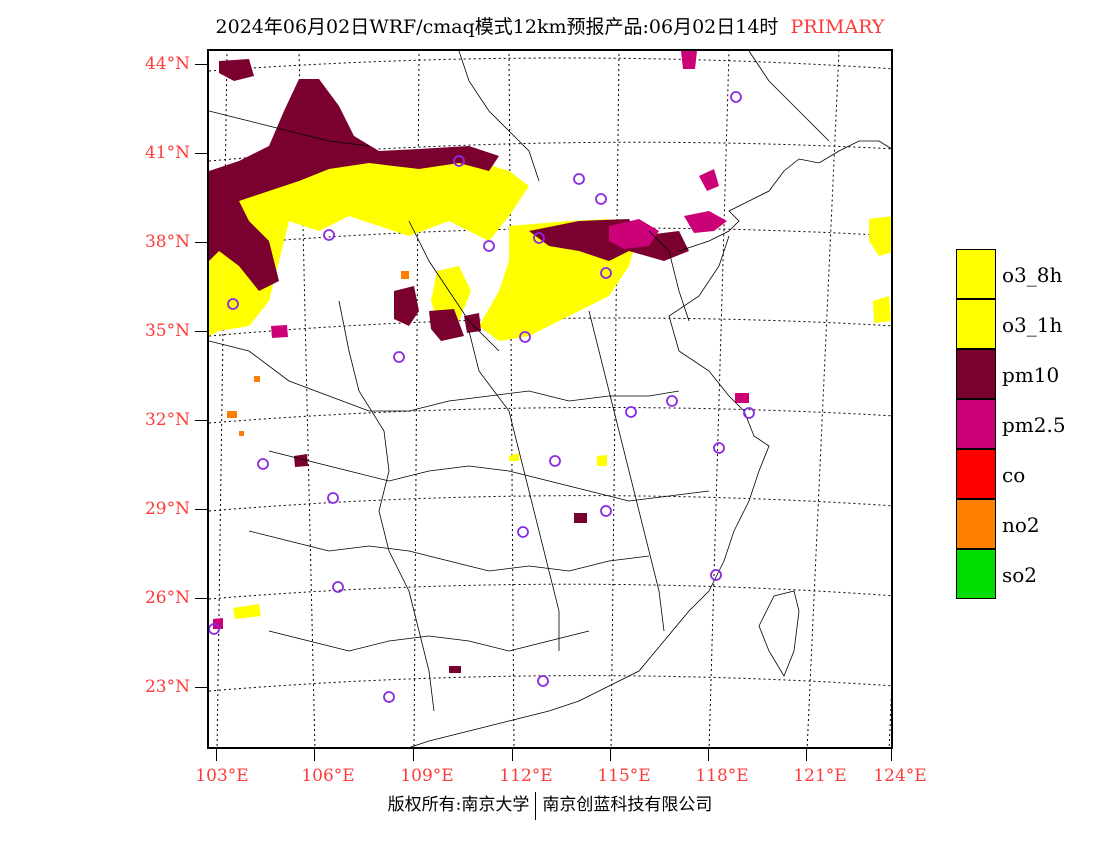 The height and width of the screenshot is (850, 1100). Describe the element at coordinates (1034, 425) in the screenshot. I see `legend-label: pm2.5` at that location.